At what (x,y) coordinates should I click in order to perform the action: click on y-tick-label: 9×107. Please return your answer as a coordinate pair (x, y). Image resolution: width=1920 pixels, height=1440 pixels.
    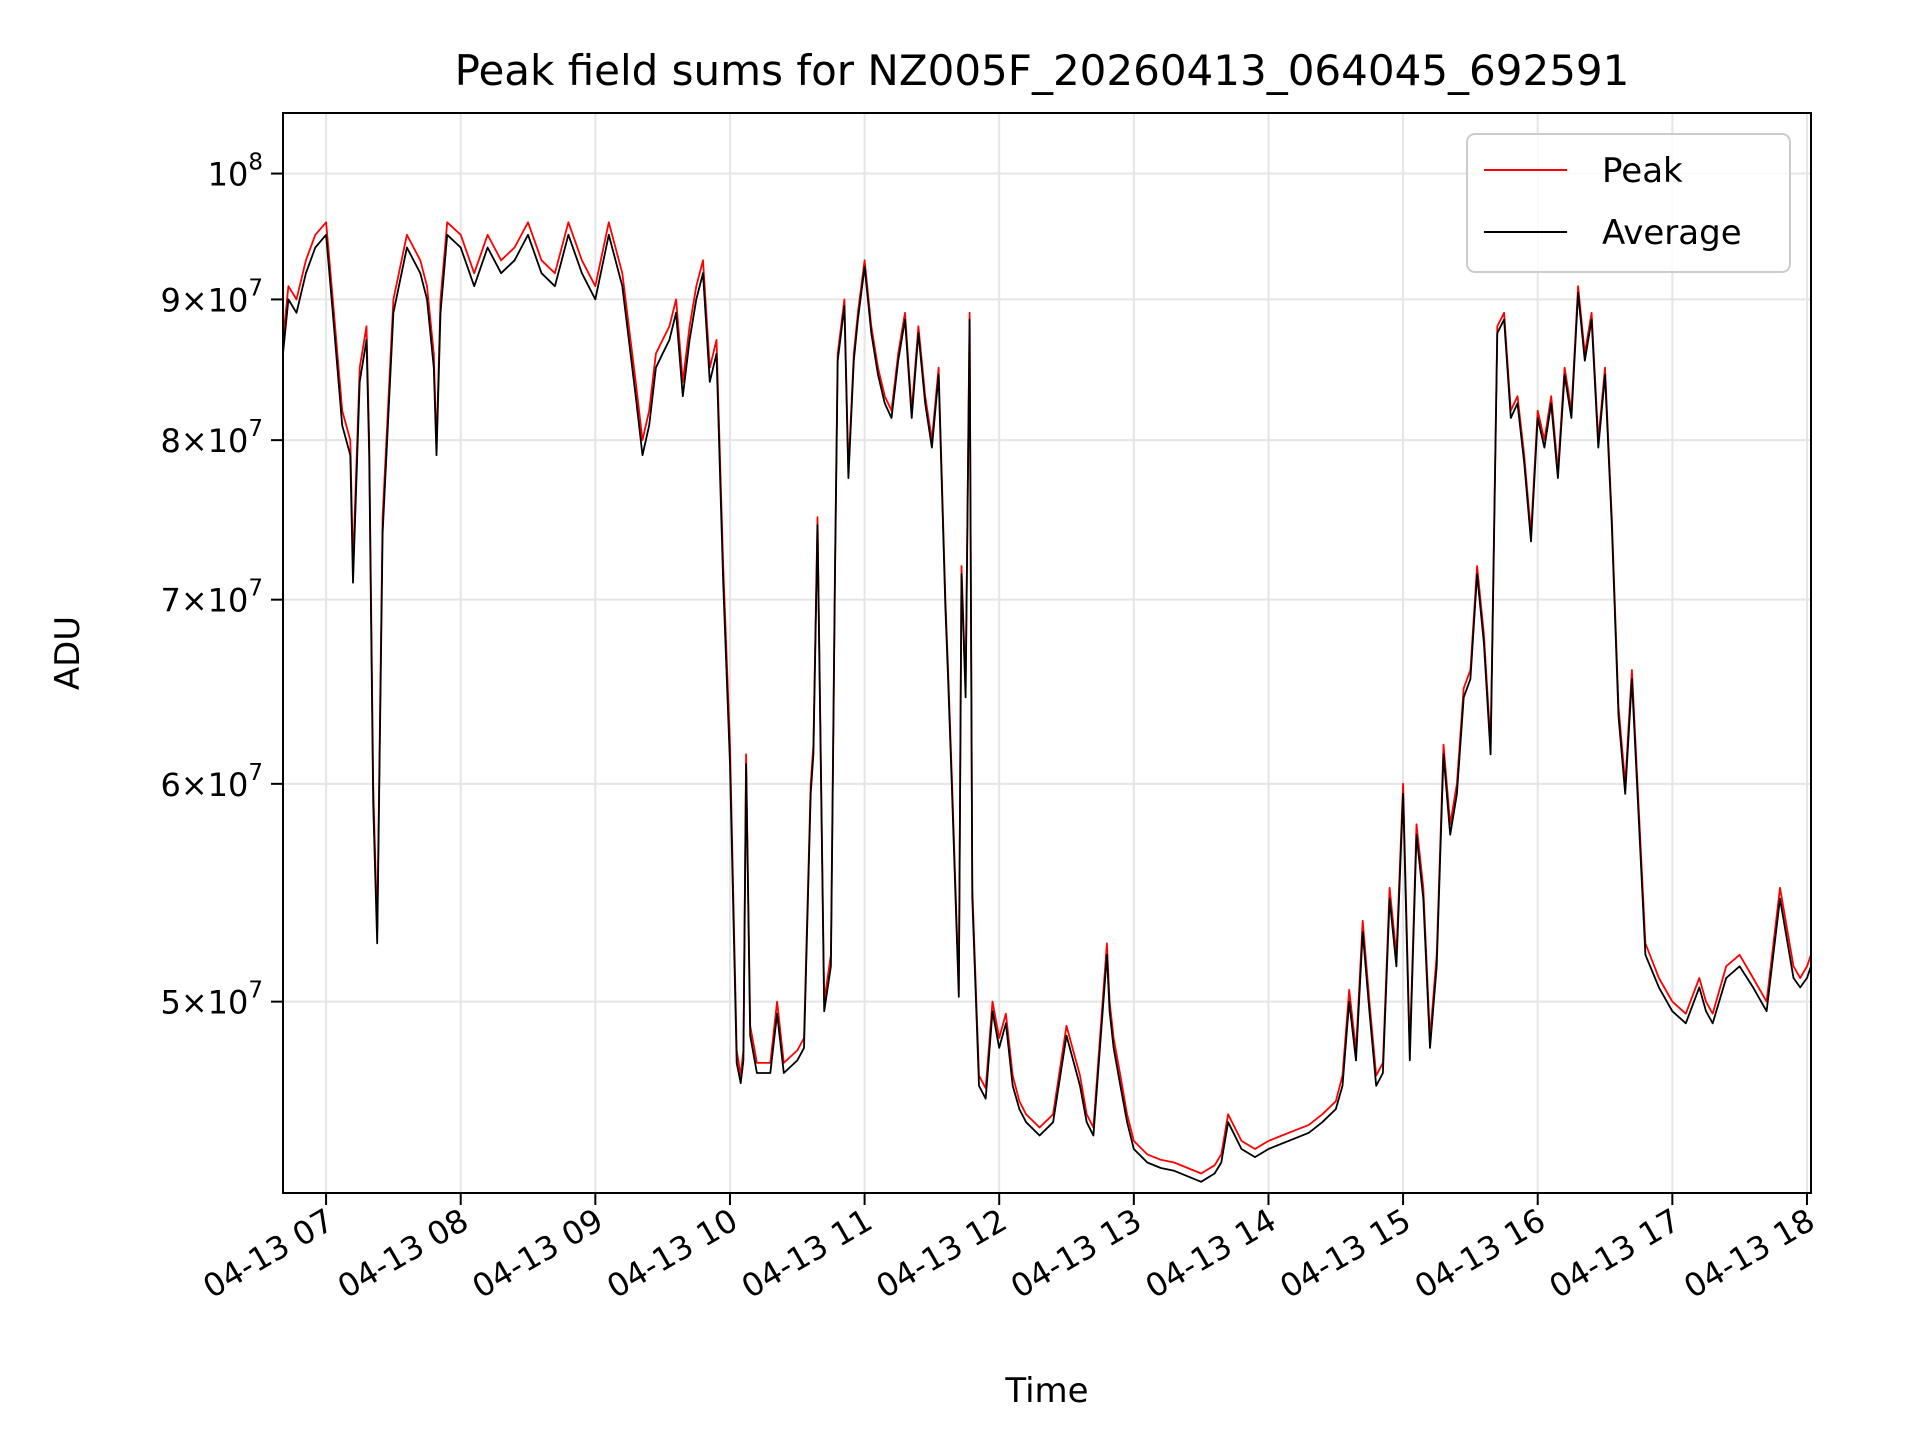
    Looking at the image, I should click on (211, 297).